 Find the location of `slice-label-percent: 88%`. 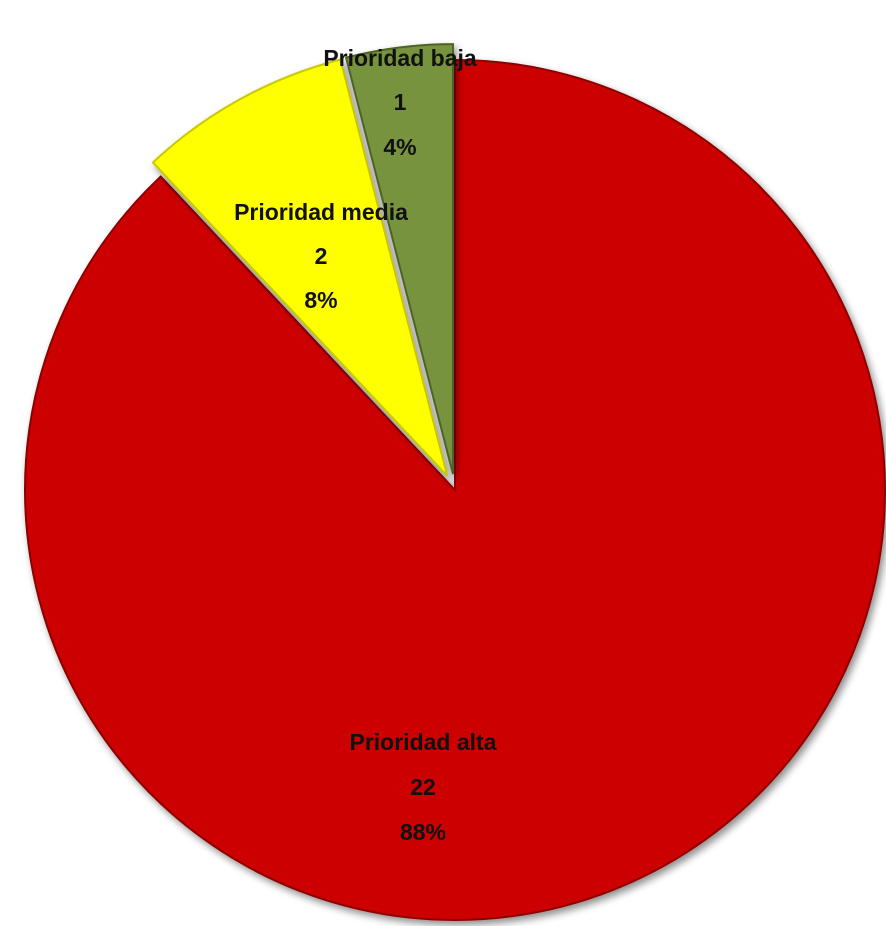

slice-label-percent: 88% is located at coordinates (423, 832).